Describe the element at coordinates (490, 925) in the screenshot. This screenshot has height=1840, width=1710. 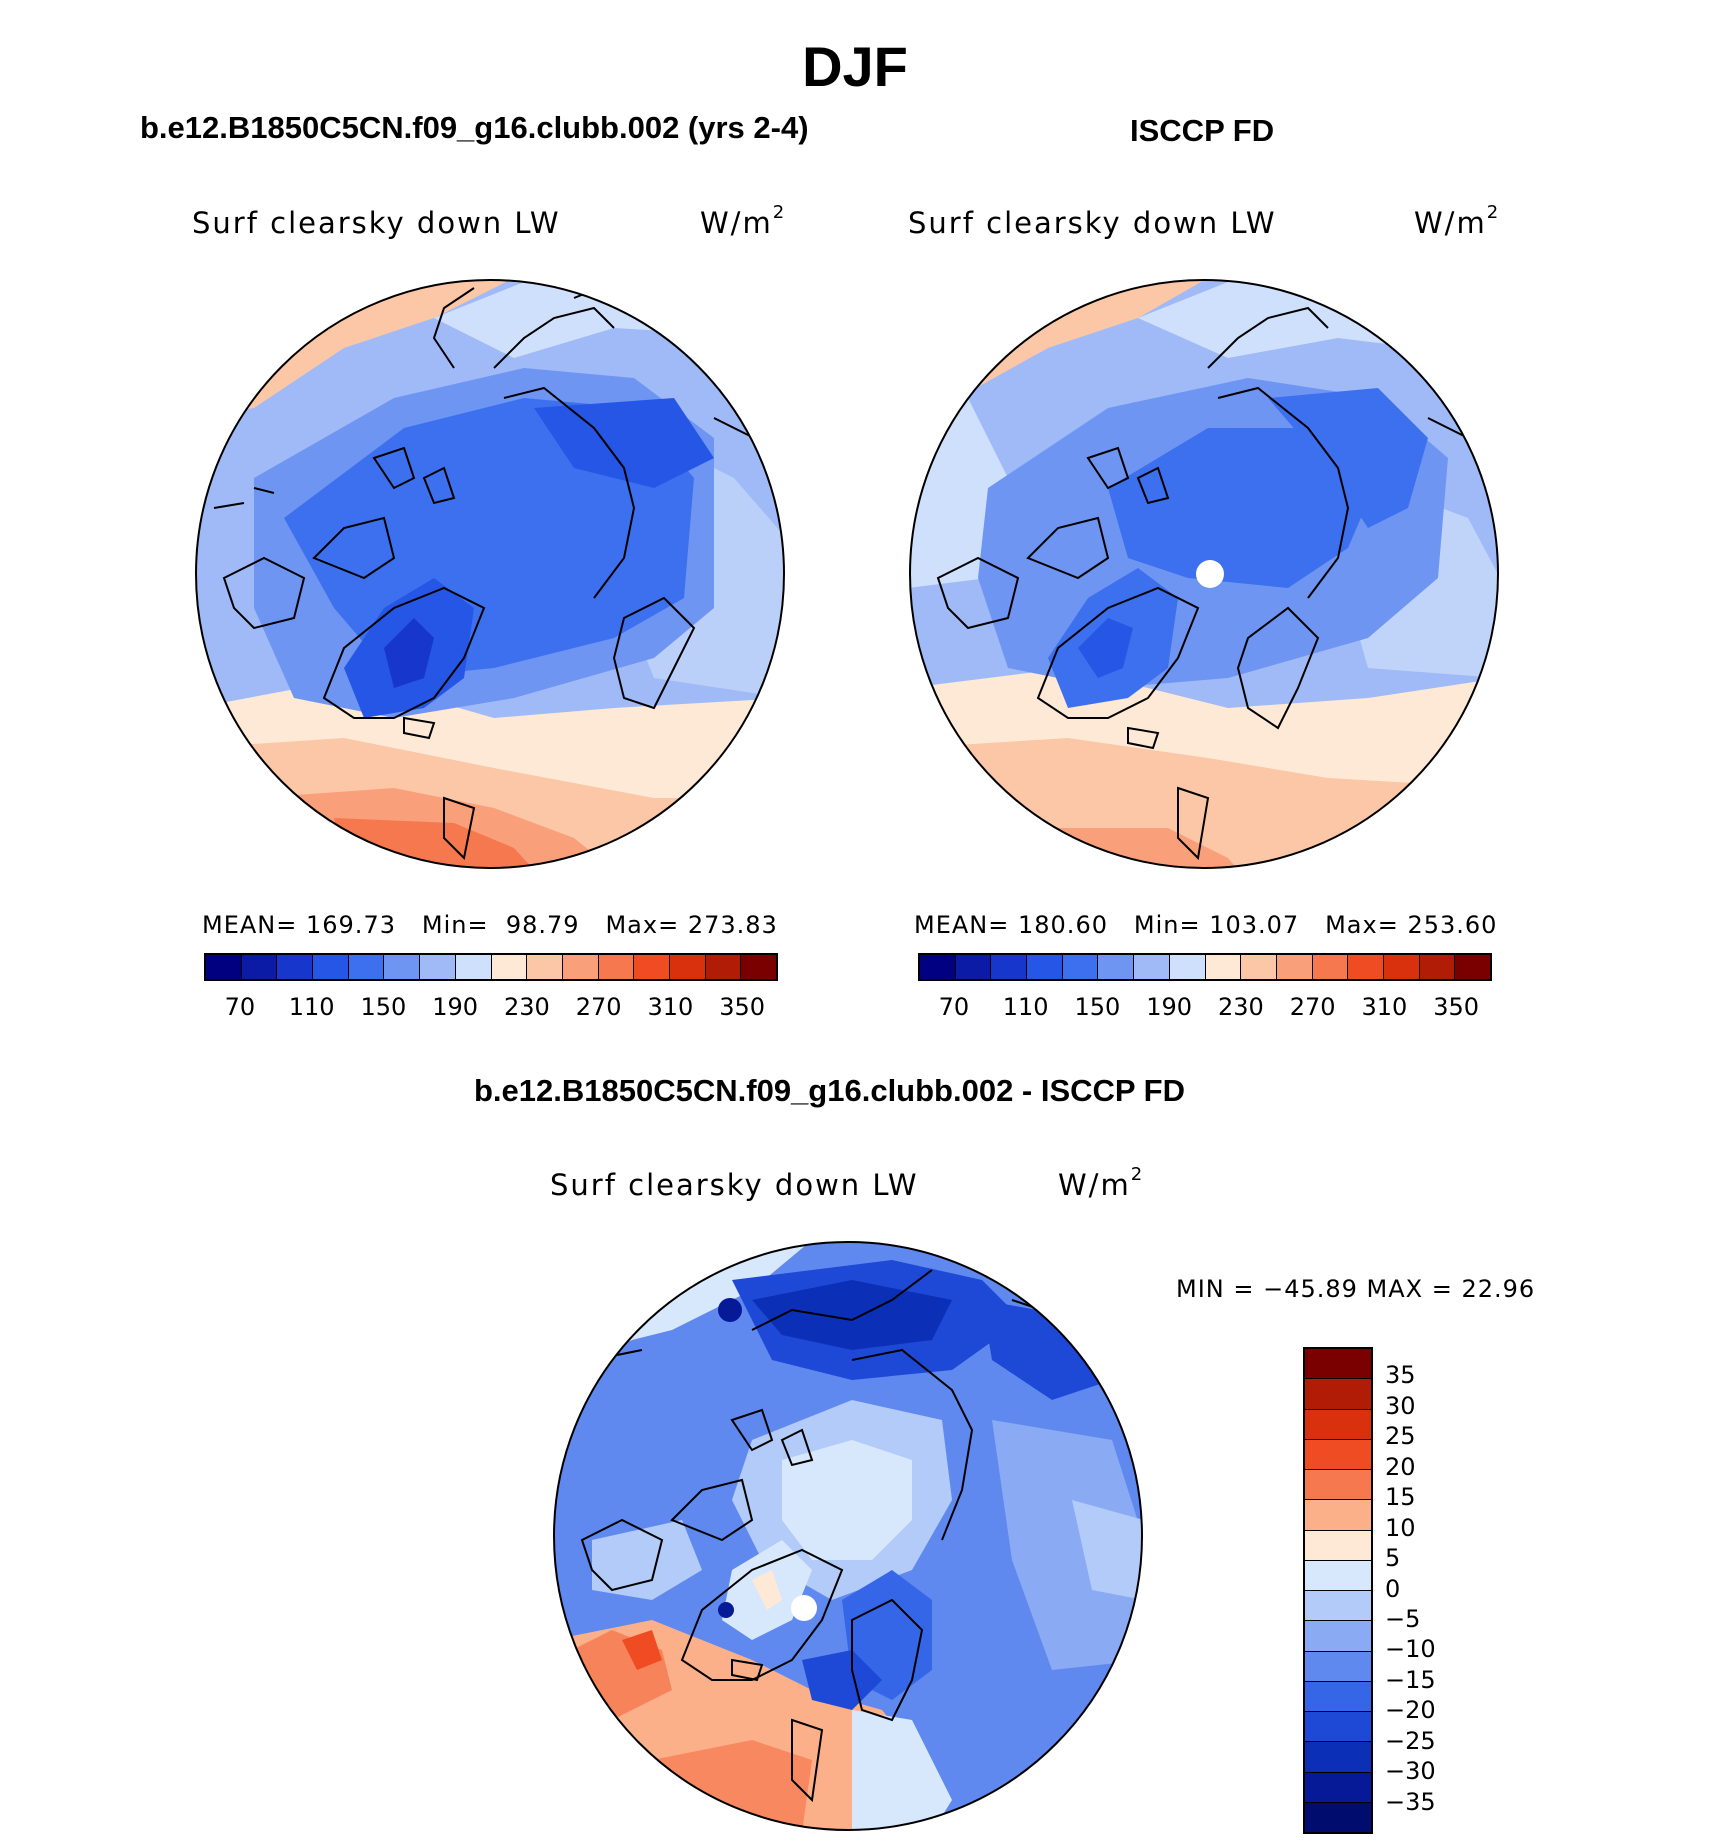
I see `panel1-stats: MEAN= 169.73 Min= 98.79 Max= 273.83` at that location.